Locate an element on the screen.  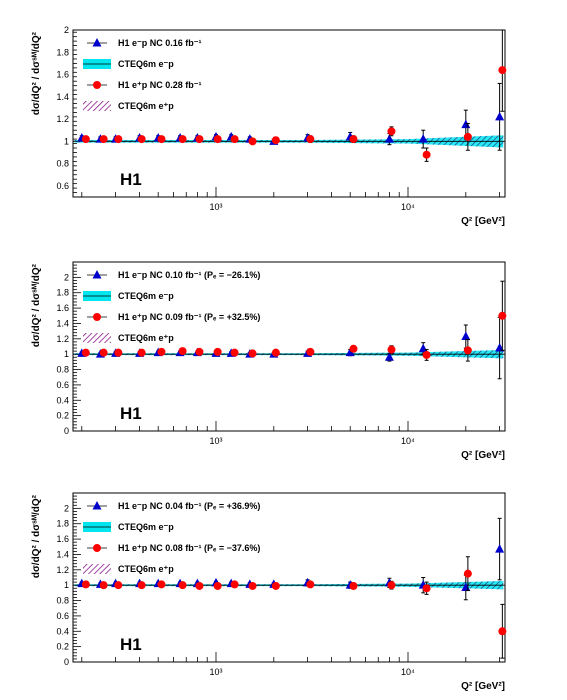
legend-label: CTEQ6m e⁻p is located at coordinates (146, 64).